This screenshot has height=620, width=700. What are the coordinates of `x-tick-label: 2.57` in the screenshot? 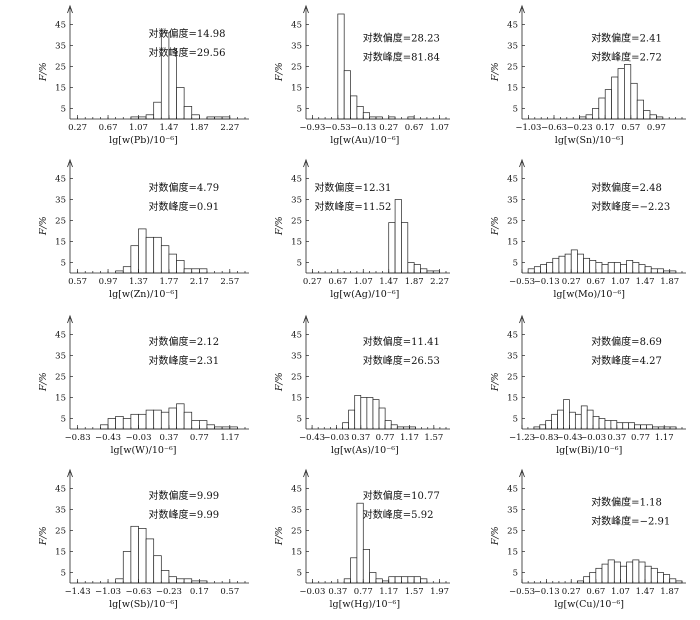 It's located at (229, 282).